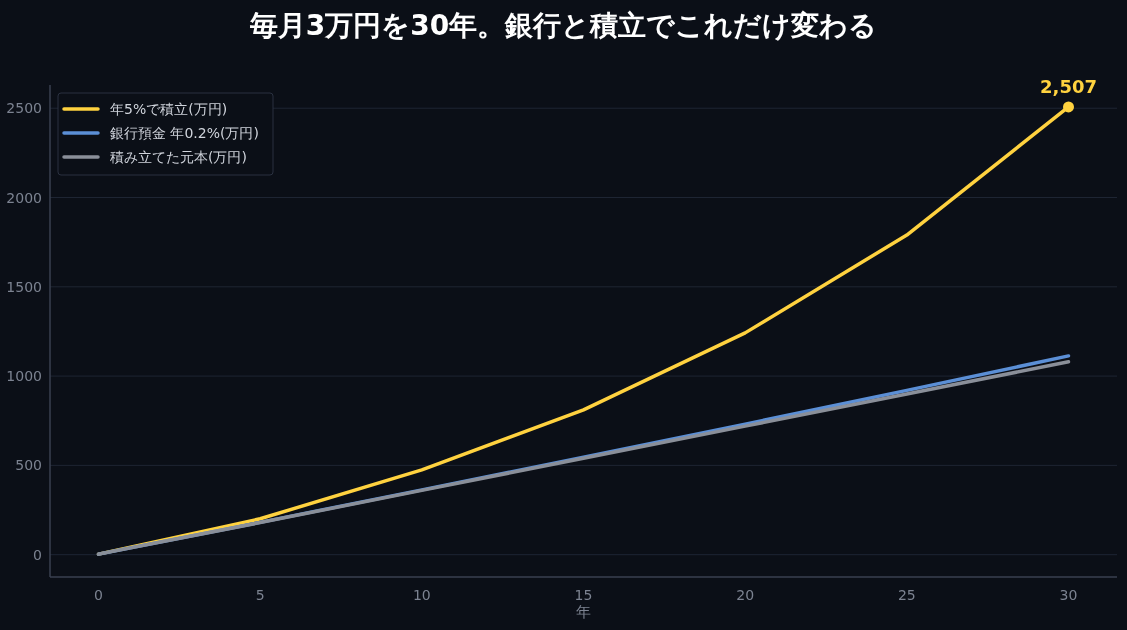  I want to click on x-tick-label: 0, so click(98, 595).